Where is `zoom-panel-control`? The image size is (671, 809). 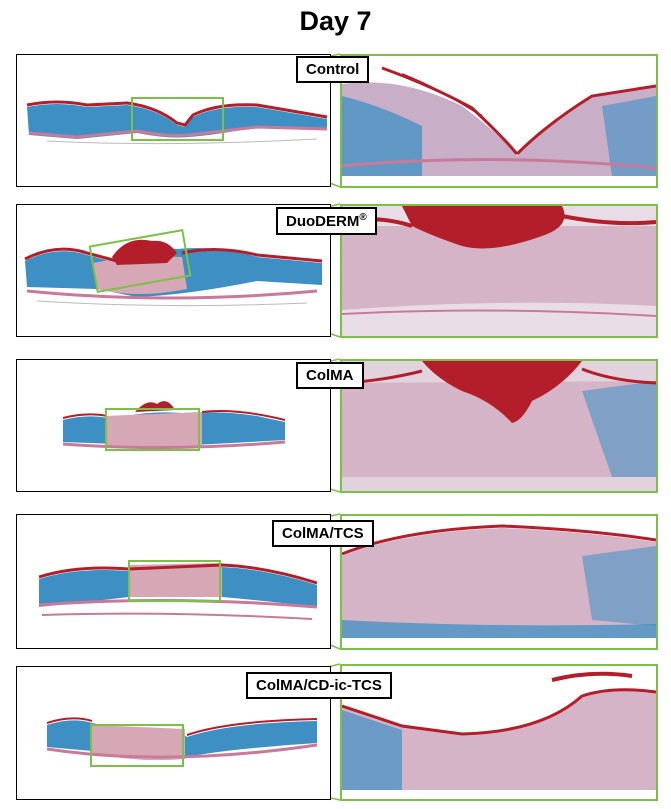
zoom-panel-control is located at coordinates (499, 121).